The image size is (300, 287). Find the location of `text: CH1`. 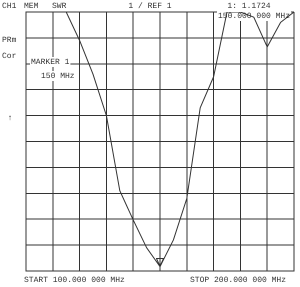

text: CH1 is located at coordinates (9, 7).